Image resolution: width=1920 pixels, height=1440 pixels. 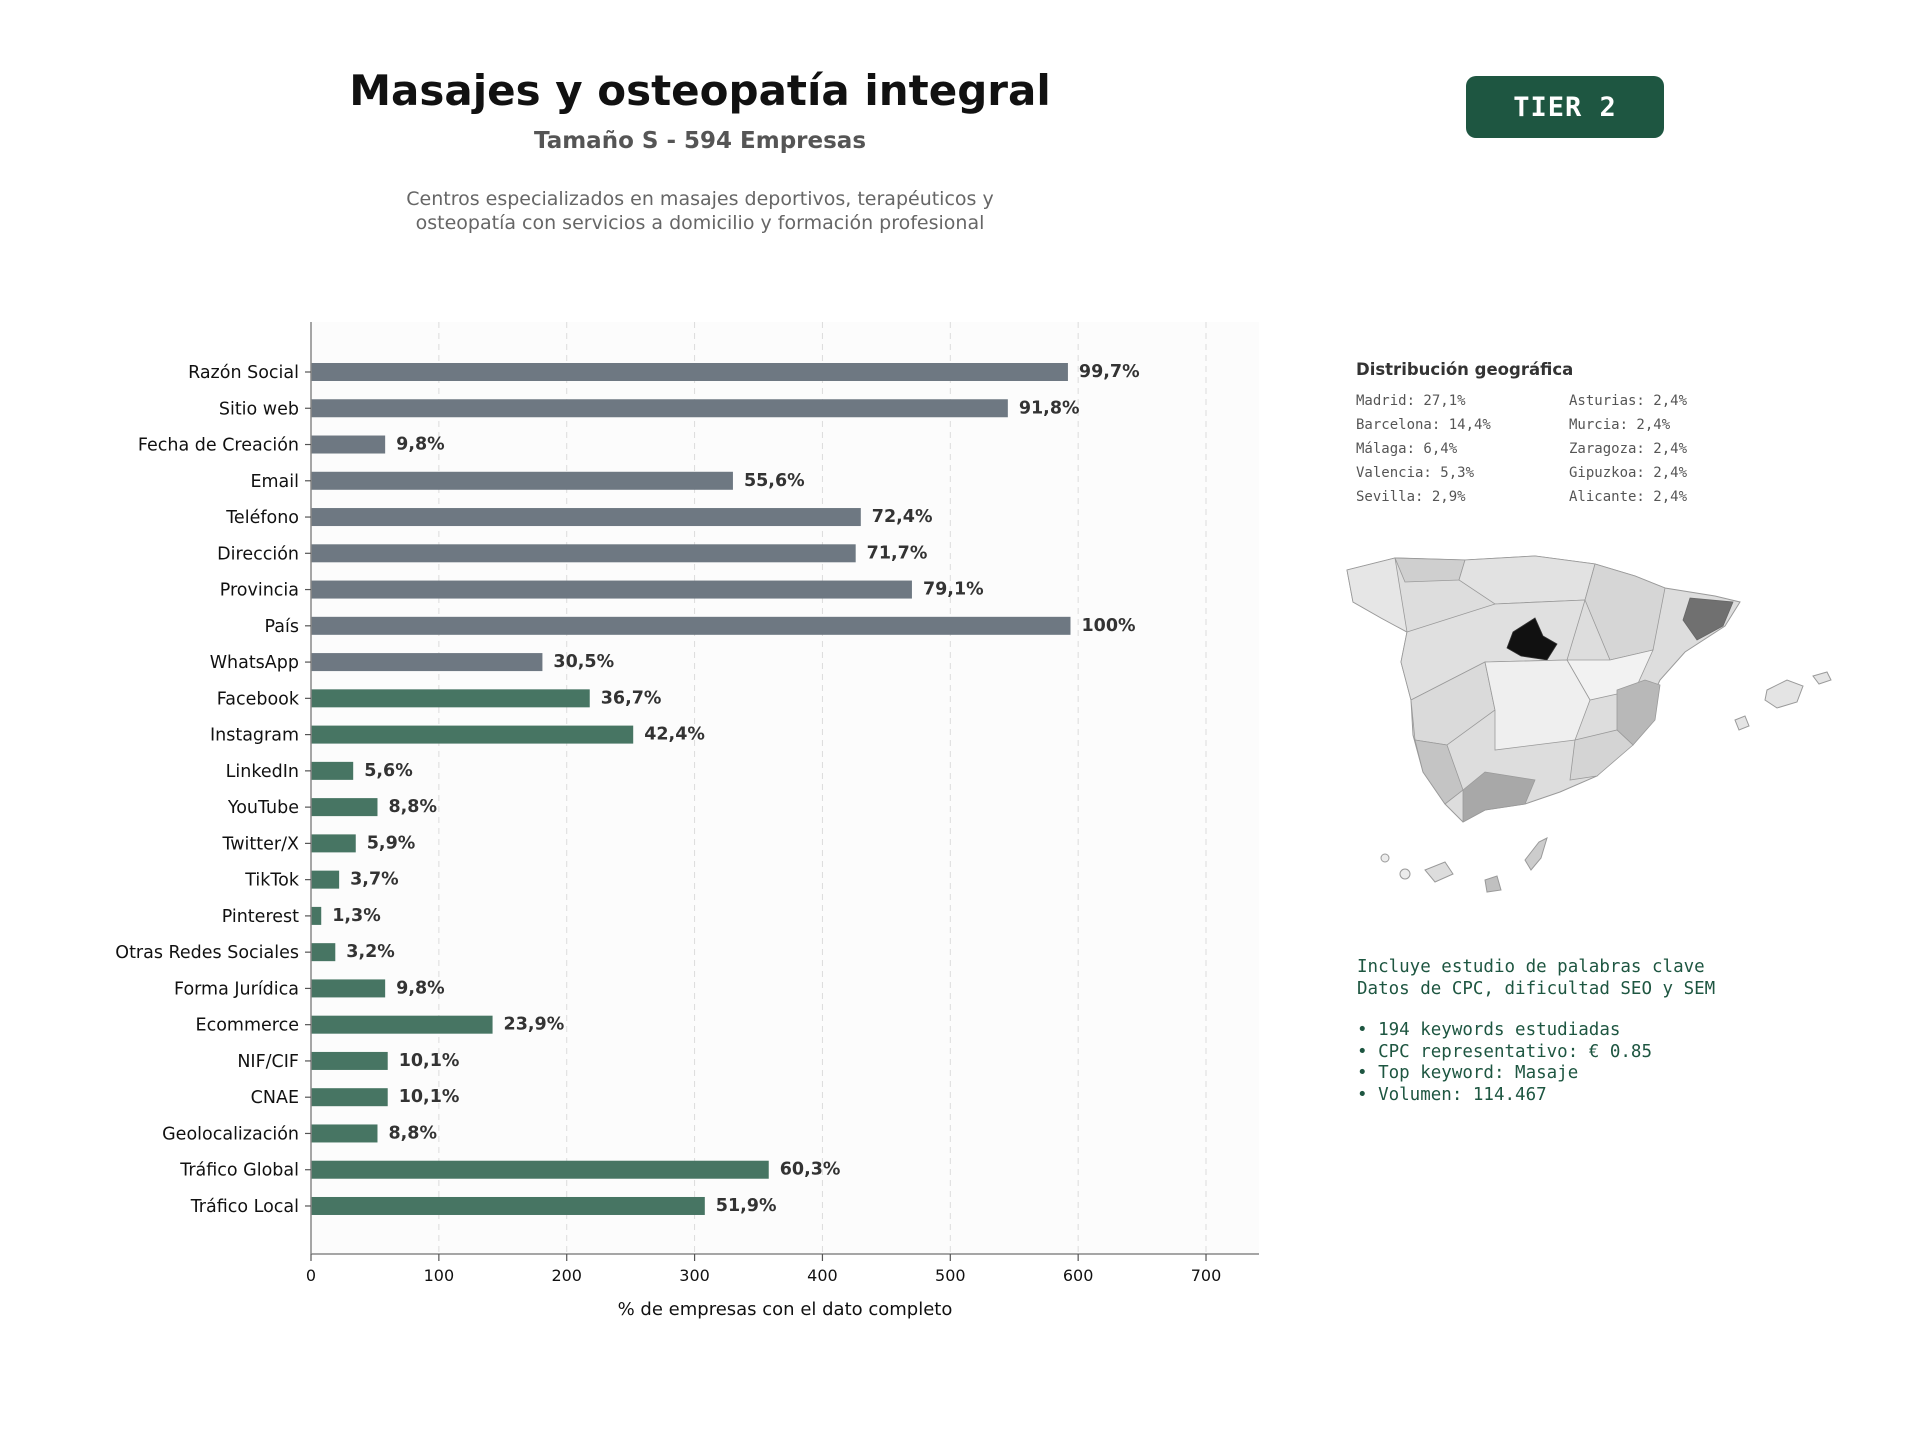 I want to click on tier-badge: TIER 2, so click(x=1565, y=107).